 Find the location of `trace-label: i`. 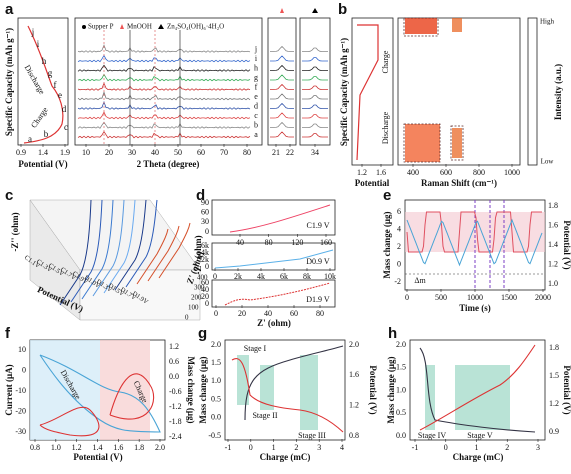

trace-label: i is located at coordinates (256, 58).